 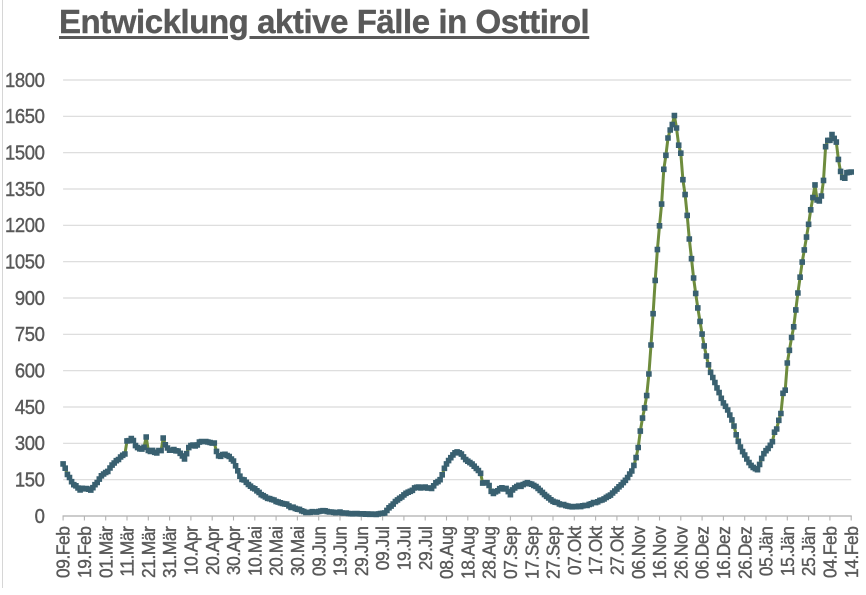 I want to click on svg-text: 04.Feb, so click(x=830, y=552).